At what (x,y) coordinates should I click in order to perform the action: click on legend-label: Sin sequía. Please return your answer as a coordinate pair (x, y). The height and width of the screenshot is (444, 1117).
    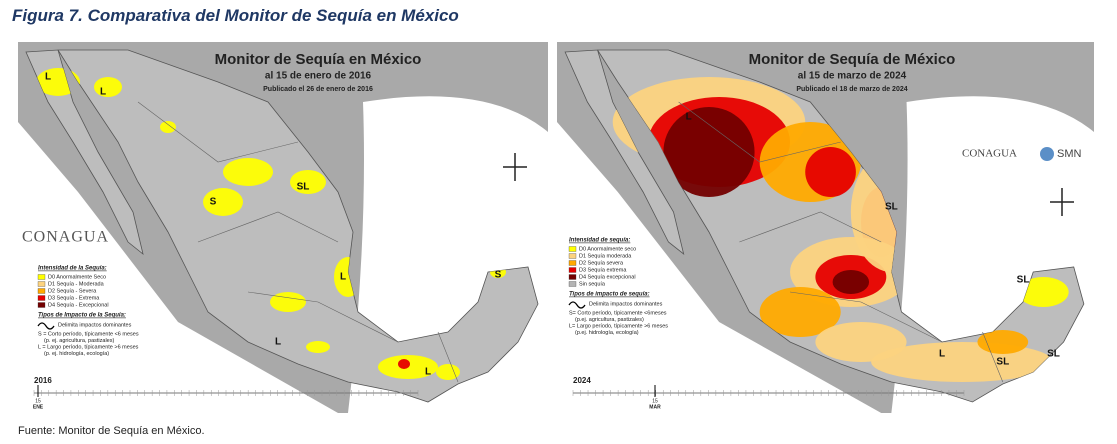
    Looking at the image, I should click on (592, 284).